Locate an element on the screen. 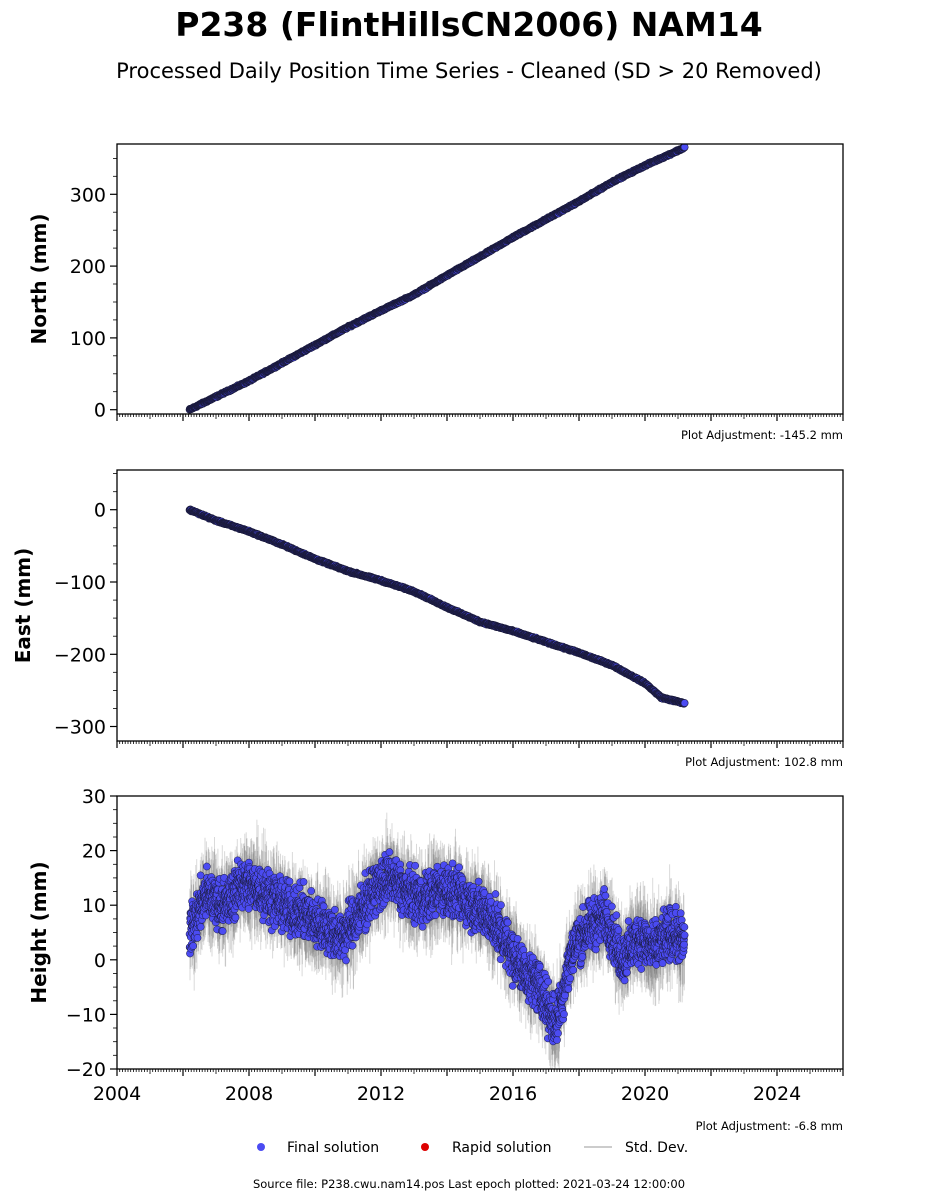 This screenshot has height=1200, width=937. page-title: P238 (FlintHillsCN2006) NAM14 is located at coordinates (468, 24).